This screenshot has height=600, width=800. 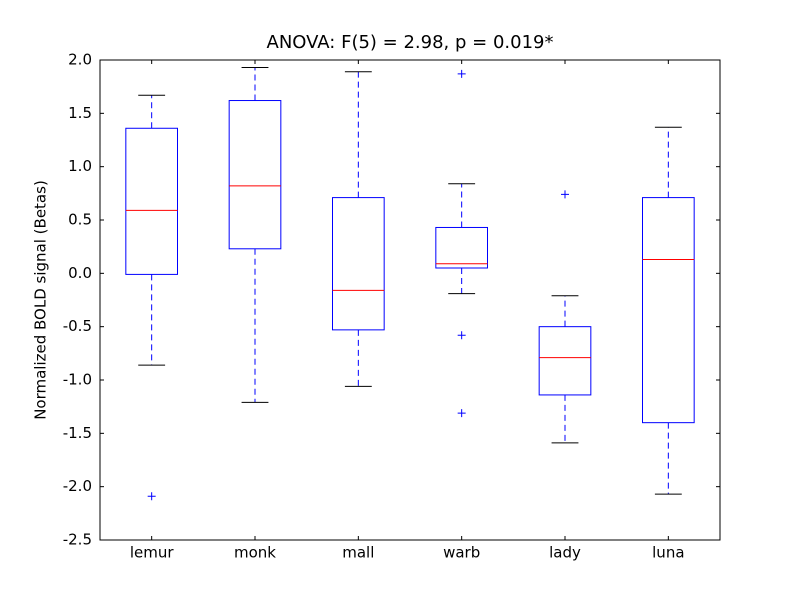 I want to click on y-tick-label: -2.0, so click(x=77, y=486).